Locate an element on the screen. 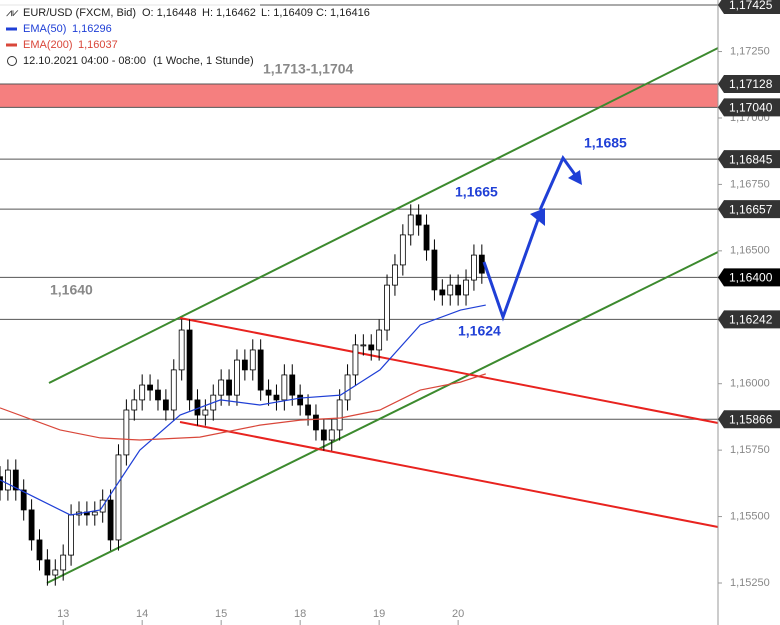 This screenshot has height=625, width=780. ema-line is located at coordinates (243, 407).